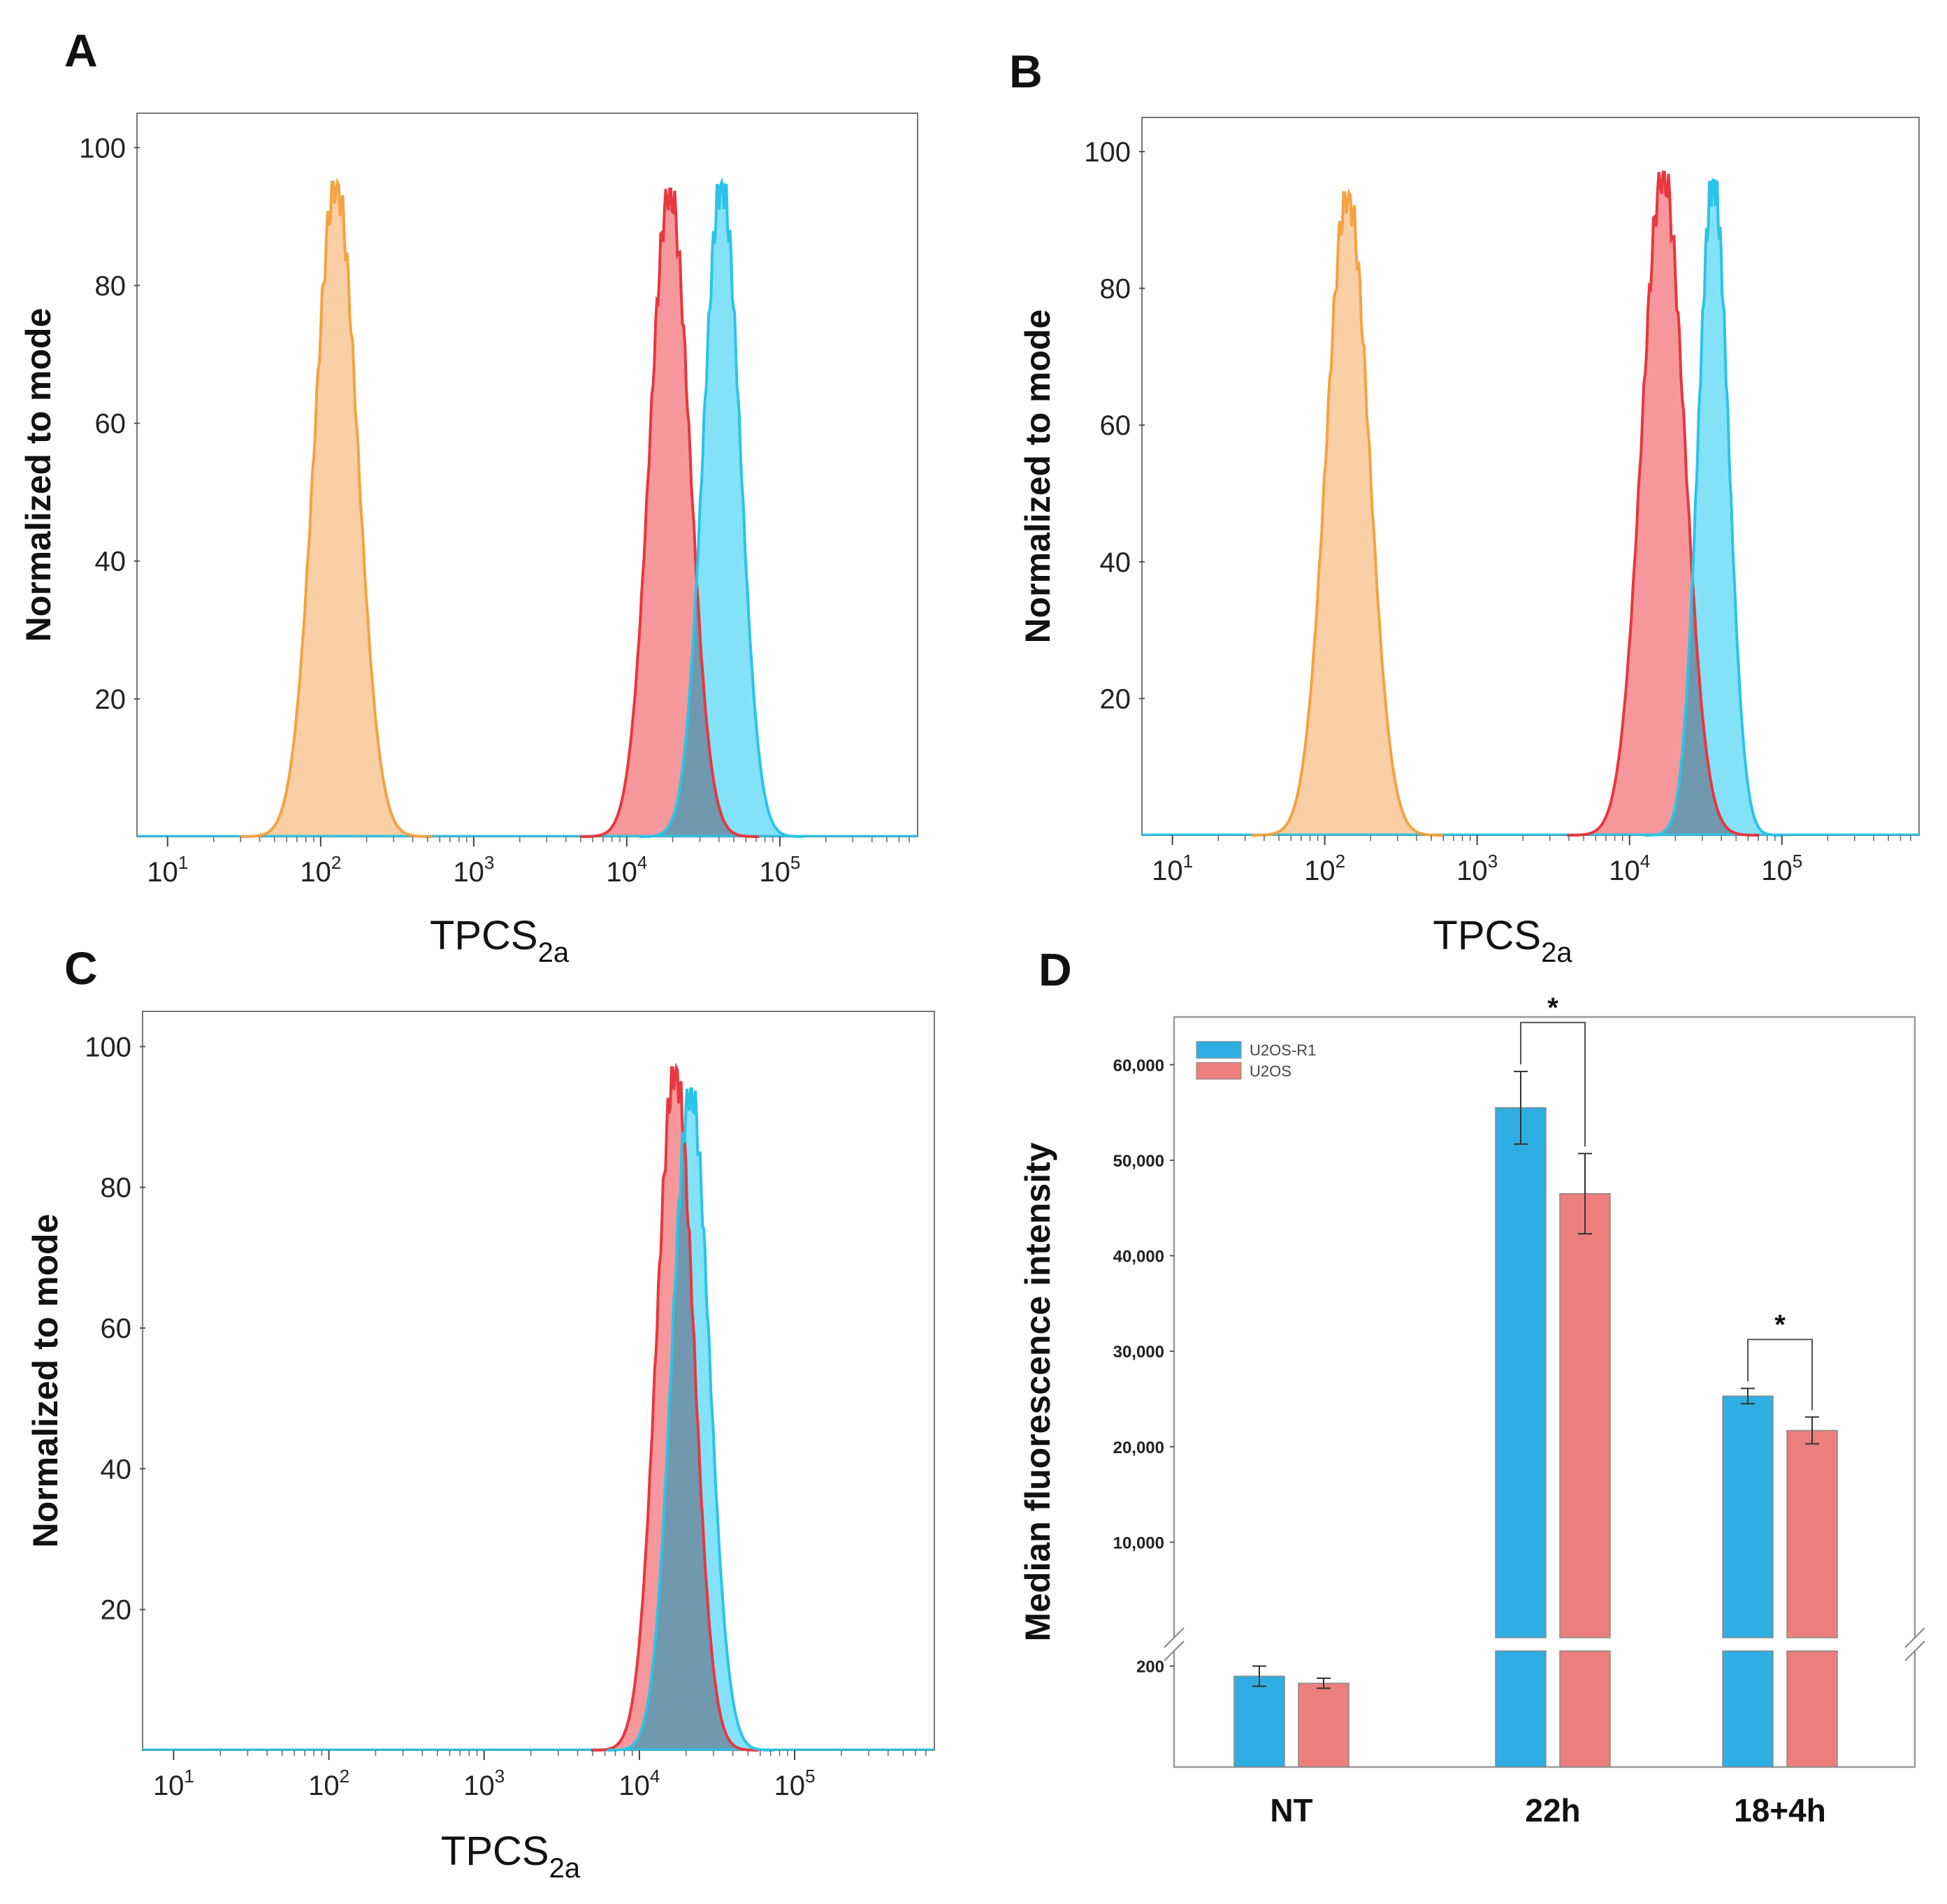 Image resolution: width=1947 pixels, height=1904 pixels. What do you see at coordinates (1270, 1071) in the screenshot?
I see `legend-label: U2OS` at bounding box center [1270, 1071].